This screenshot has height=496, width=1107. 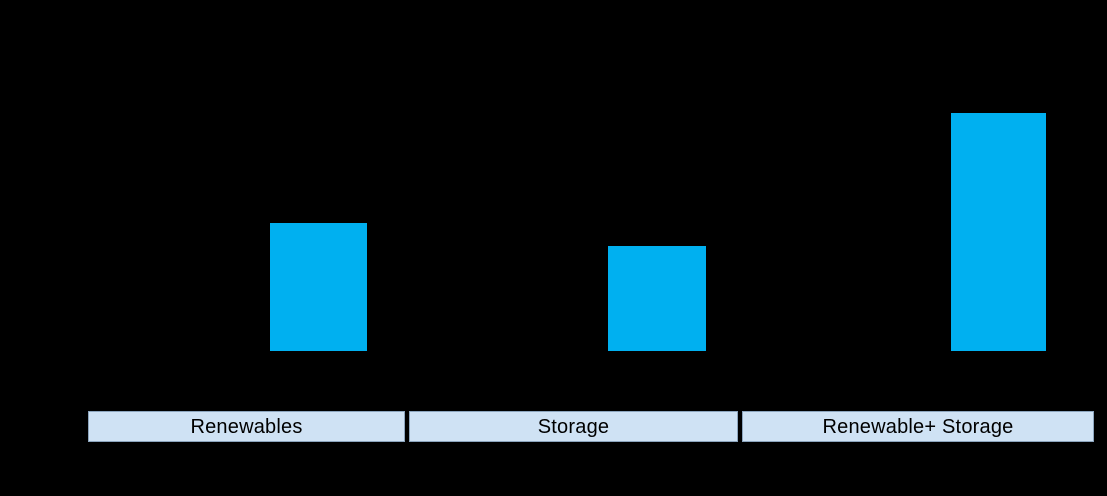 What do you see at coordinates (318, 287) in the screenshot?
I see `bar-renewables` at bounding box center [318, 287].